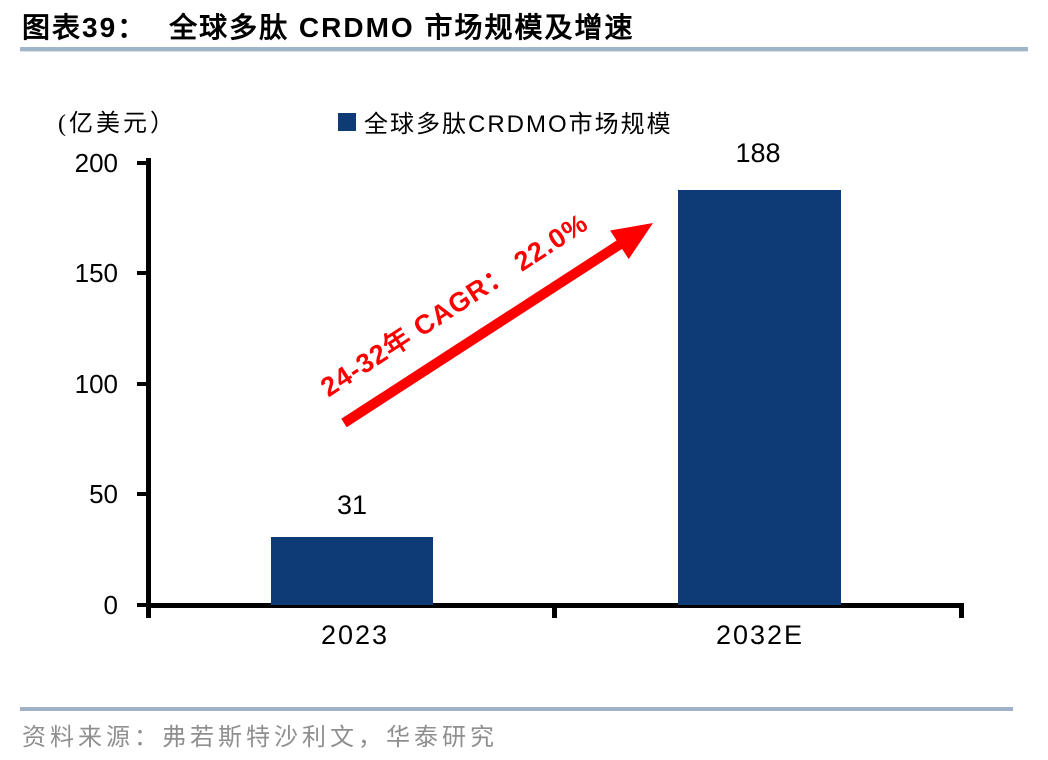 The width and height of the screenshot is (1048, 760). I want to click on bar-2023, so click(352, 571).